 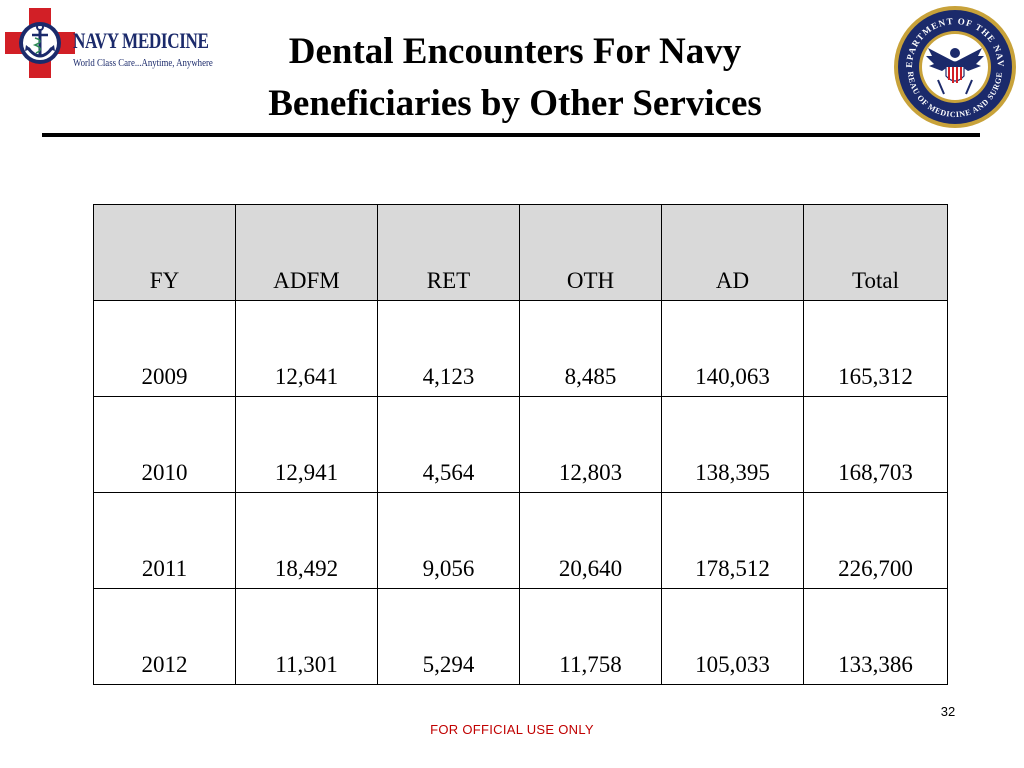 What do you see at coordinates (141, 40) in the screenshot?
I see `logo-wordmark: NAVY MEDICINE` at bounding box center [141, 40].